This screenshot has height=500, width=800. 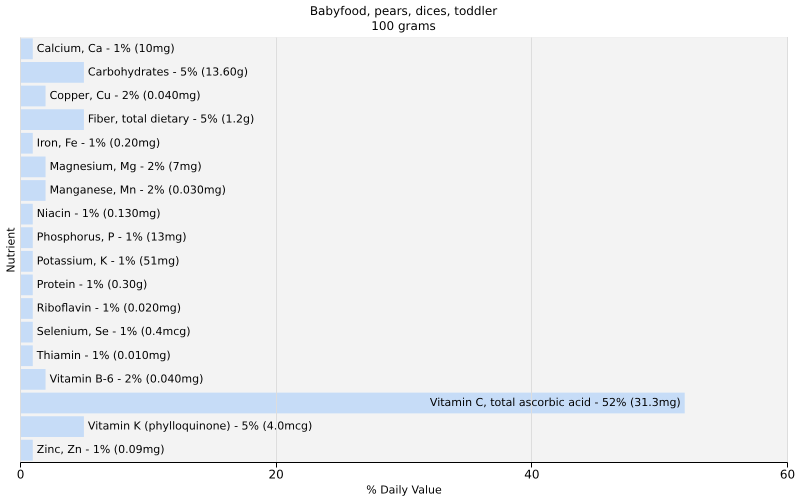 I want to click on x-tick-label: 0, so click(x=20, y=475).